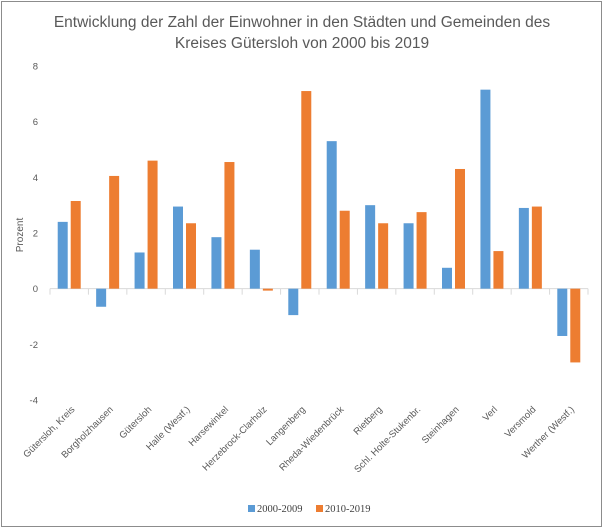  Describe the element at coordinates (311, 438) in the screenshot. I see `x-tick-label-7: Rheda-Wiedenbrück` at that location.